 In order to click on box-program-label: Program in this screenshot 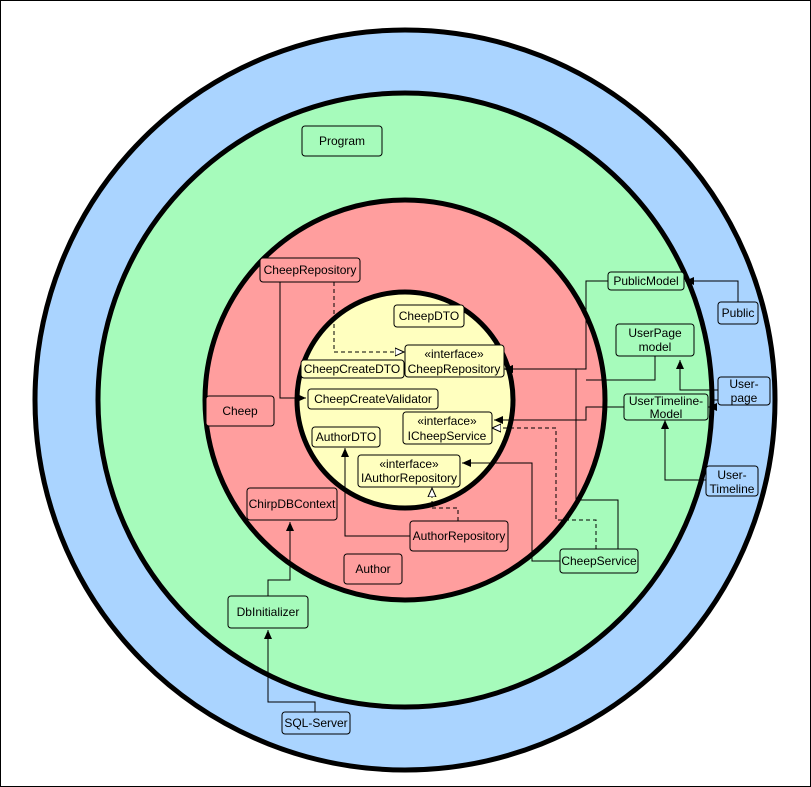, I will do `click(342, 141)`.